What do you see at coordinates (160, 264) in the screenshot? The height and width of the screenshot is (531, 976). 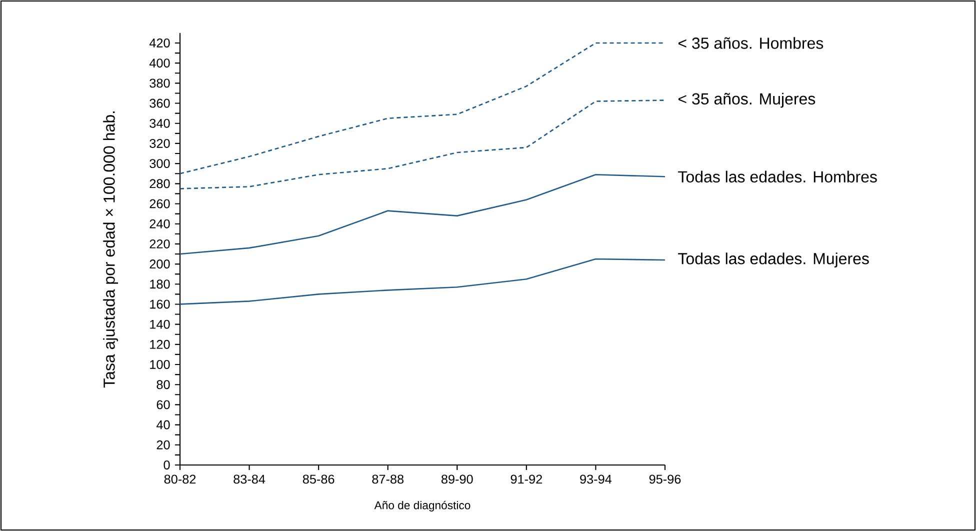 I see `y-tick-label: 200` at bounding box center [160, 264].